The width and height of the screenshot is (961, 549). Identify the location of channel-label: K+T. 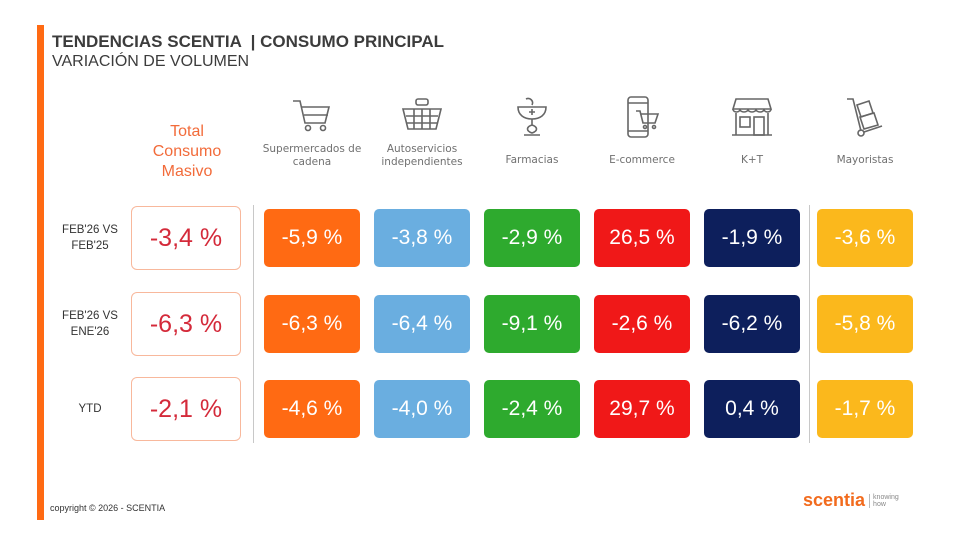
(752, 159).